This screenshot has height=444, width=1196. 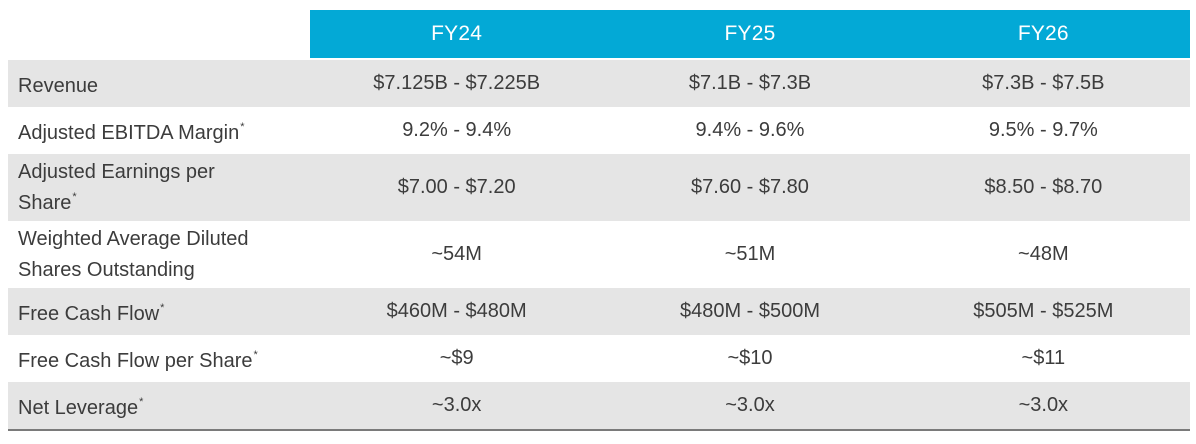 What do you see at coordinates (1043, 130) in the screenshot?
I see `table-cell-fy26: 9.5% - 9.7%` at bounding box center [1043, 130].